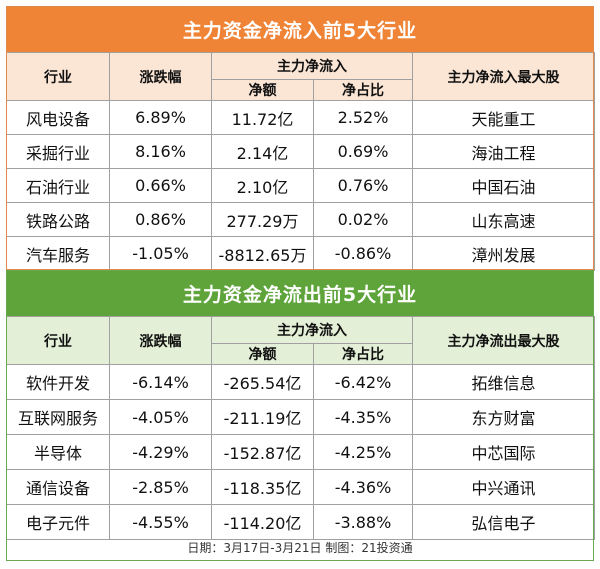  I want to click on net-cell: -265.54亿, so click(262, 382).